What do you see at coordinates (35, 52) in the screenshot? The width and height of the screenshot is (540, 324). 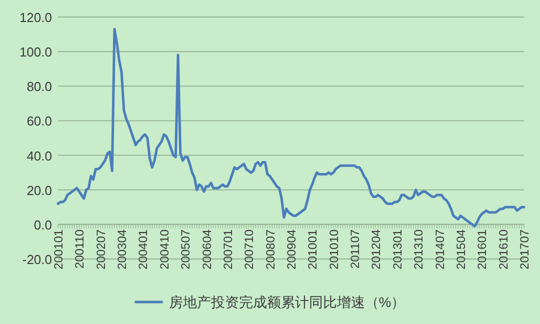 I see `y-tick-label: 100.0` at bounding box center [35, 52].